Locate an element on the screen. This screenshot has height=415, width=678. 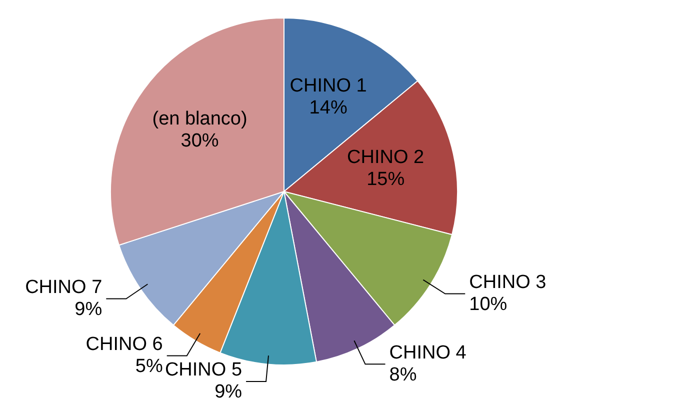
slice-label: CHINO 2 is located at coordinates (385, 157).